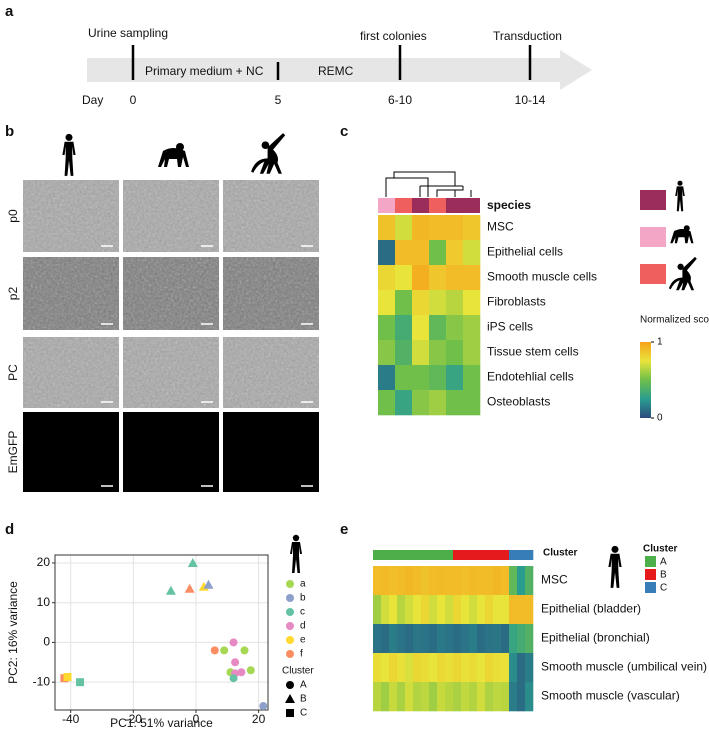  I want to click on x-tick-label: 0, so click(196, 719).